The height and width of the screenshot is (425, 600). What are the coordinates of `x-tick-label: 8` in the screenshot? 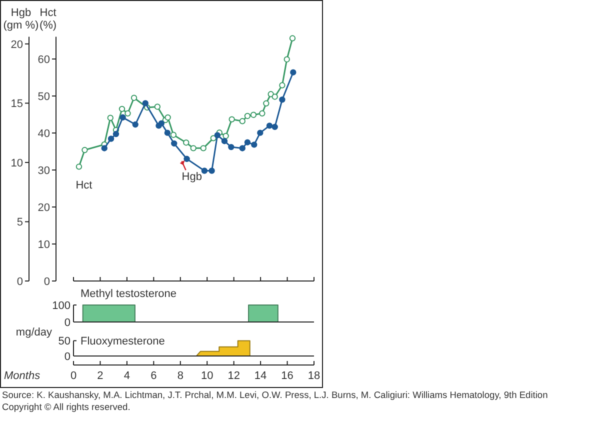 It's located at (180, 376).